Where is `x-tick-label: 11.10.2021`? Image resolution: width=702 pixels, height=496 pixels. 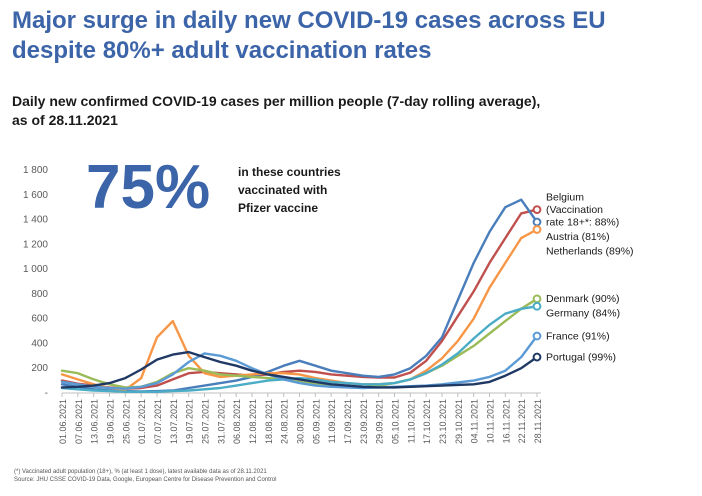 x-tick-label: 11.10.2021 is located at coordinates (411, 421).